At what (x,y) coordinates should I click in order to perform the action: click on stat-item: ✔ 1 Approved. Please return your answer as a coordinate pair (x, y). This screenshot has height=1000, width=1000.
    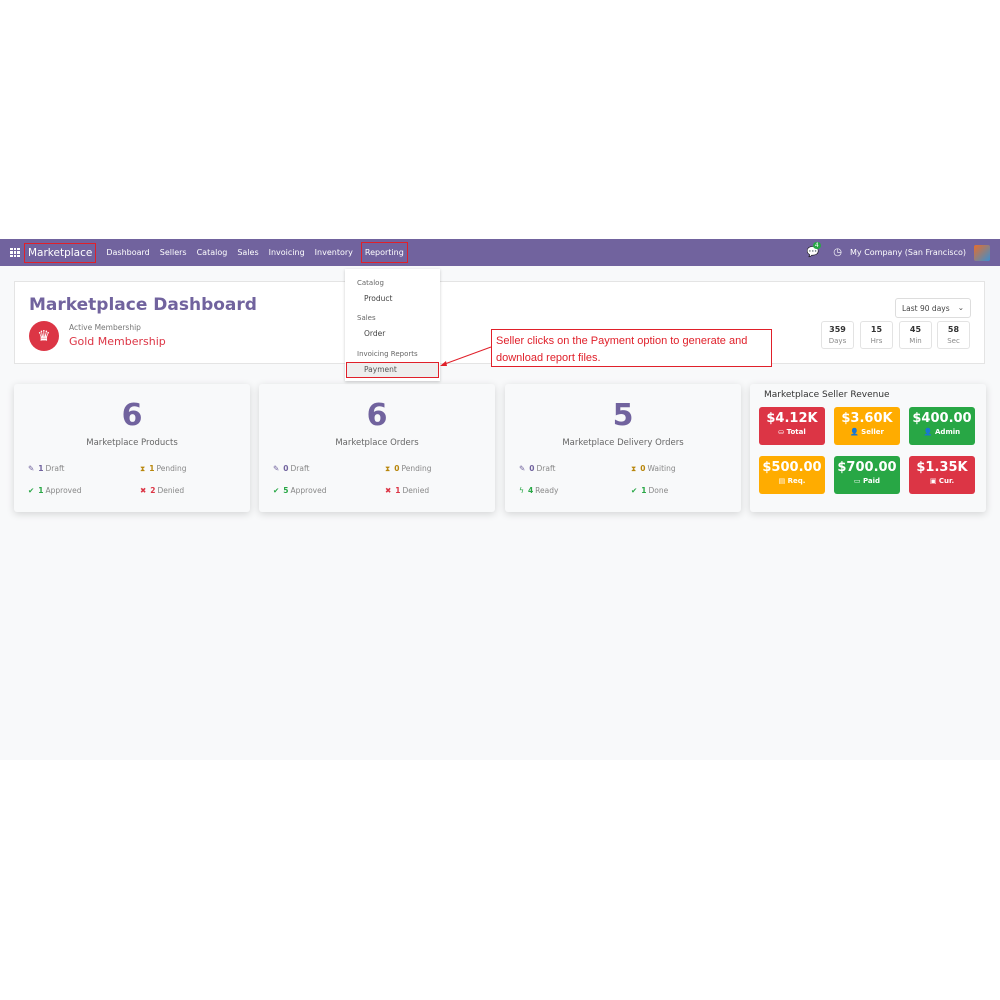
    Looking at the image, I should click on (55, 490).